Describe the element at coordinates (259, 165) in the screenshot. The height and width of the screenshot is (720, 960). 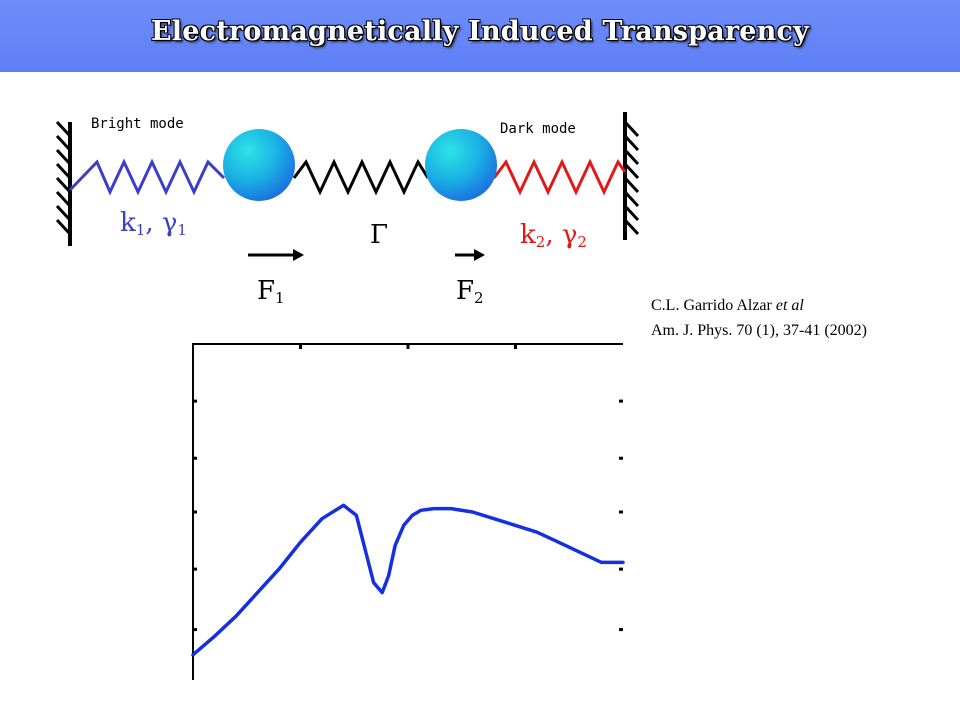
I see `bright-mass` at that location.